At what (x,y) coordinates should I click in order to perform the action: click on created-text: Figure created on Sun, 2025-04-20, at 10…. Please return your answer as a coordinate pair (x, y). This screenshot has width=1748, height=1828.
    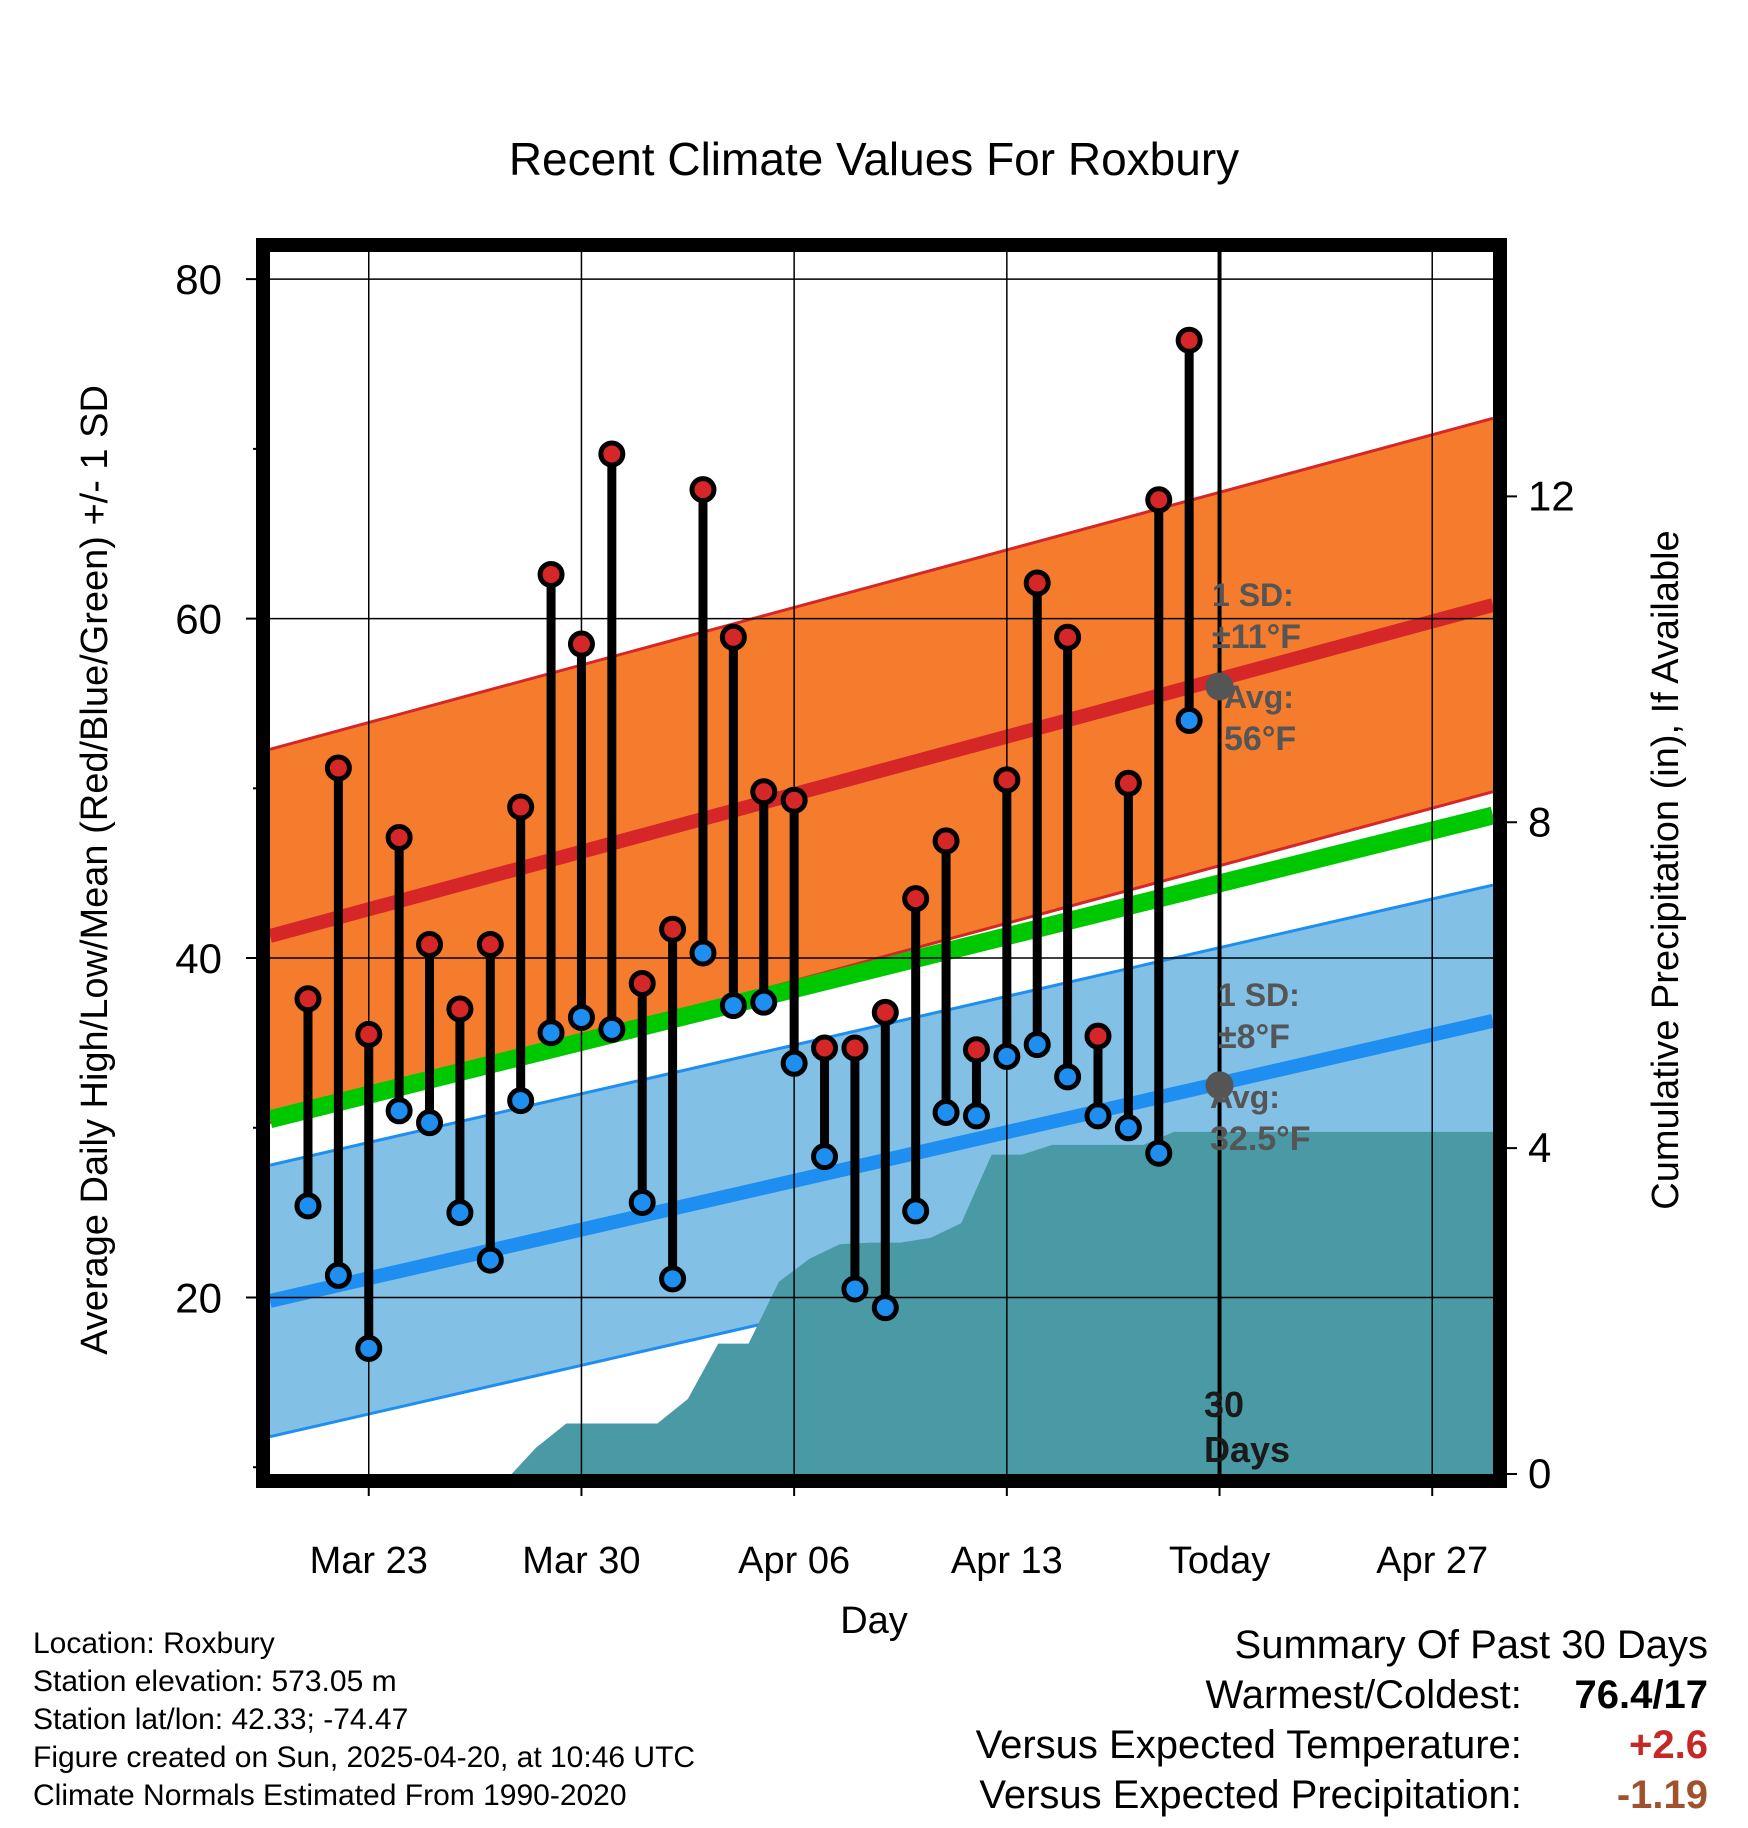
    Looking at the image, I should click on (364, 1757).